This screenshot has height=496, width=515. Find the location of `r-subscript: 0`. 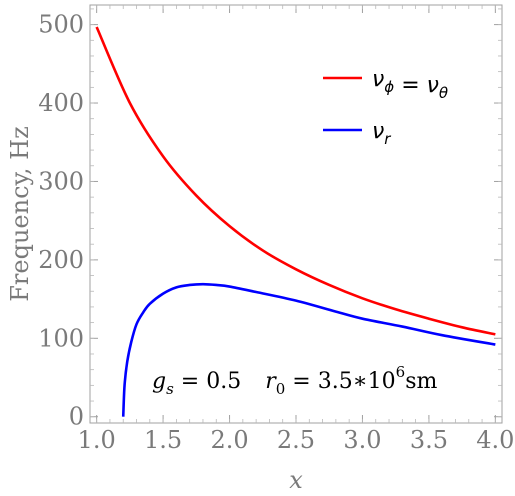

r-subscript: 0 is located at coordinates (281, 389).